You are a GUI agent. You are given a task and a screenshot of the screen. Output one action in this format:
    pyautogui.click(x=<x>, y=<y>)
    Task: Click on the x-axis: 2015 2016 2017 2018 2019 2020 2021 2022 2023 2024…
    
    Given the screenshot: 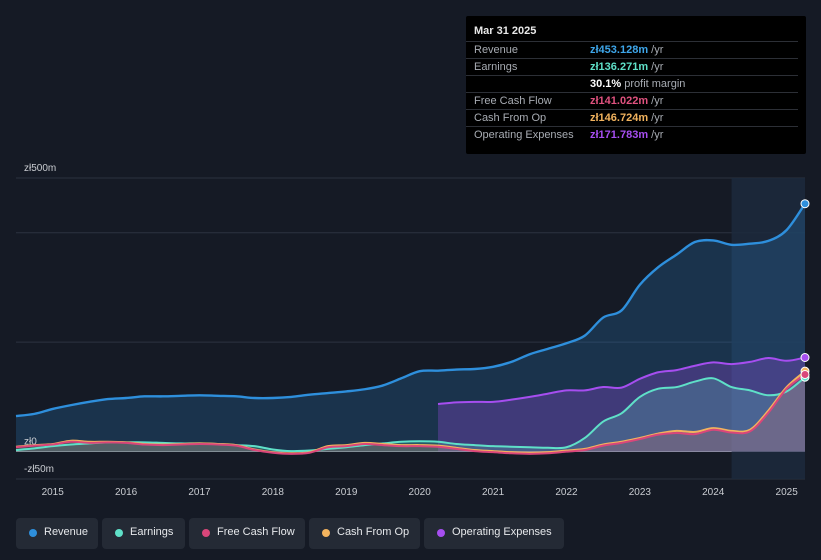 What is the action you would take?
    pyautogui.click(x=420, y=492)
    